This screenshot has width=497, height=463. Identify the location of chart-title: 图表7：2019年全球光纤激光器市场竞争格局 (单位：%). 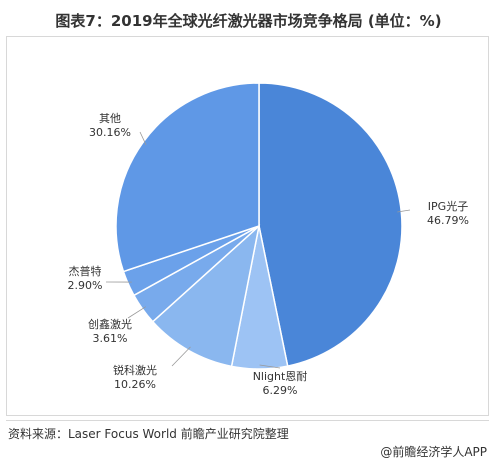
(248, 21).